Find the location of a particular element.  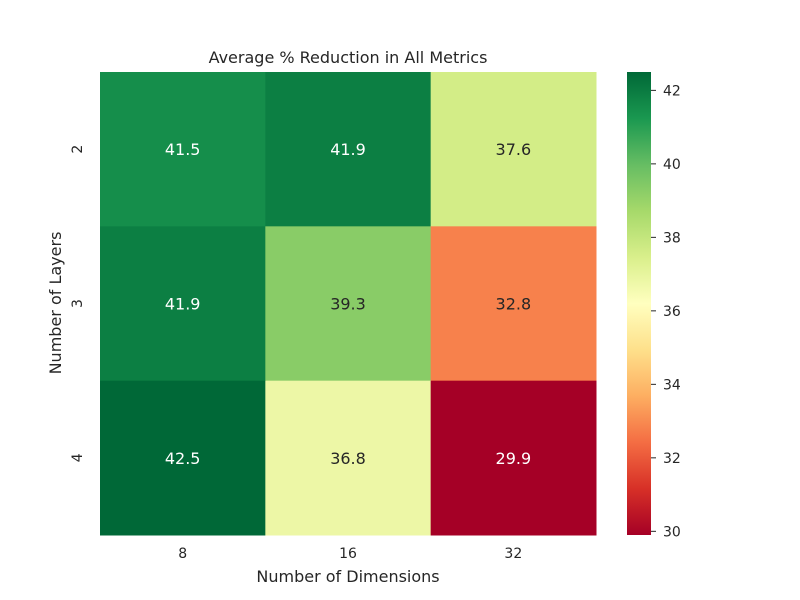

cell-value-label: 29.9 is located at coordinates (514, 458).